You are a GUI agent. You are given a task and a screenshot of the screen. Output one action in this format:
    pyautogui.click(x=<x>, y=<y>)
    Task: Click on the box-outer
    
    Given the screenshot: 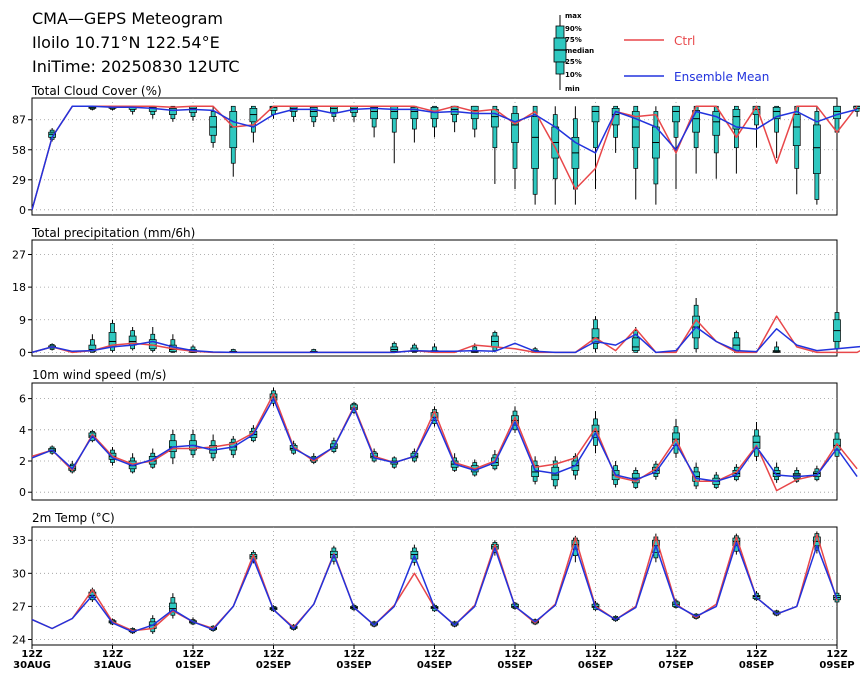 What is the action you would take?
    pyautogui.click(x=776, y=119)
    